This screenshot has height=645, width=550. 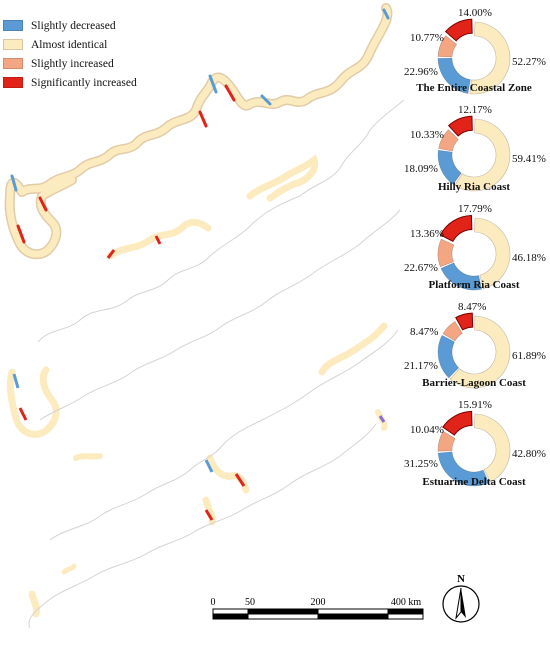 I want to click on north-arrow-needle-right, so click(x=463, y=603).